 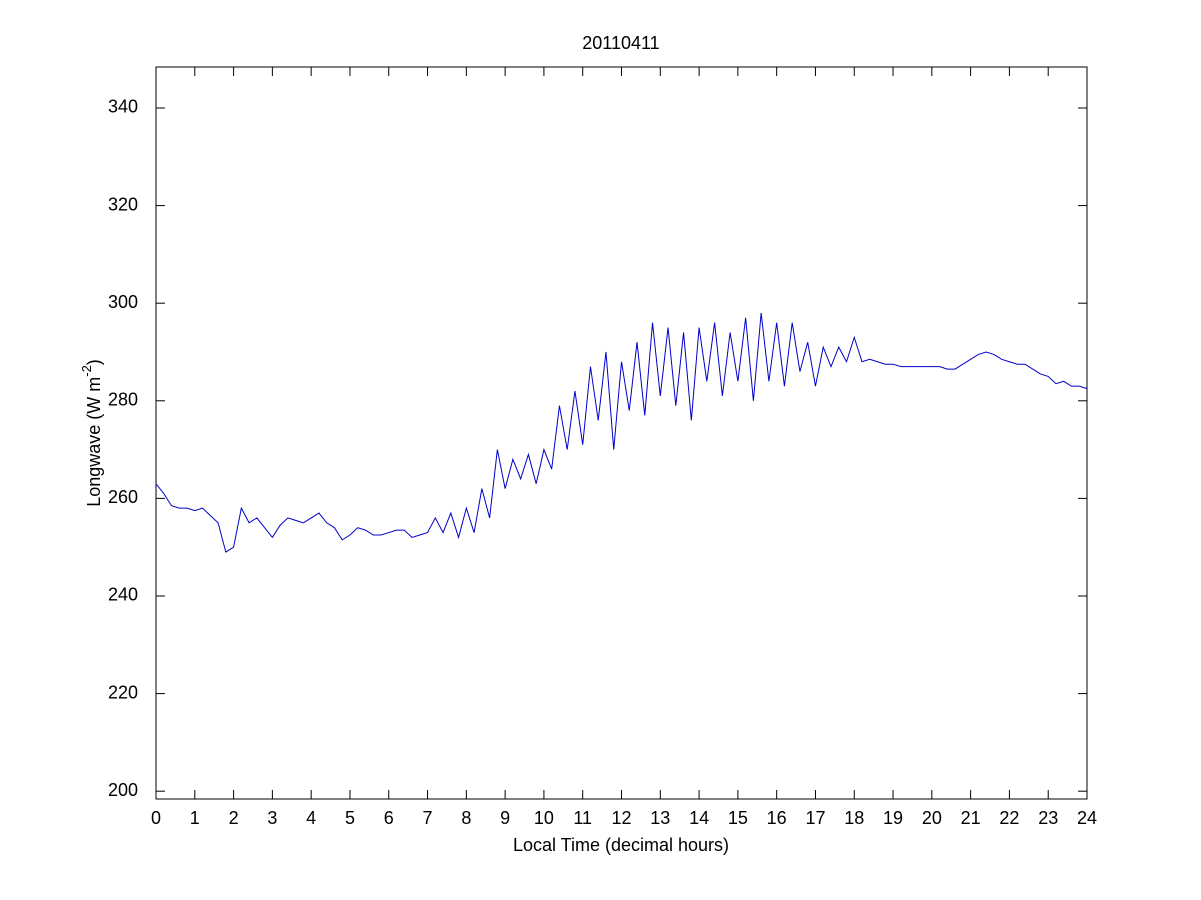 I want to click on x-tick-label: 22, so click(x=1009, y=818).